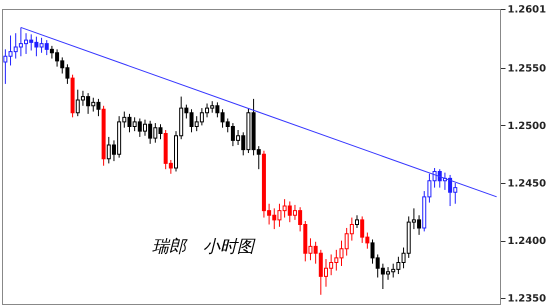  I want to click on y-tick-label: 1.2450, so click(527, 184).